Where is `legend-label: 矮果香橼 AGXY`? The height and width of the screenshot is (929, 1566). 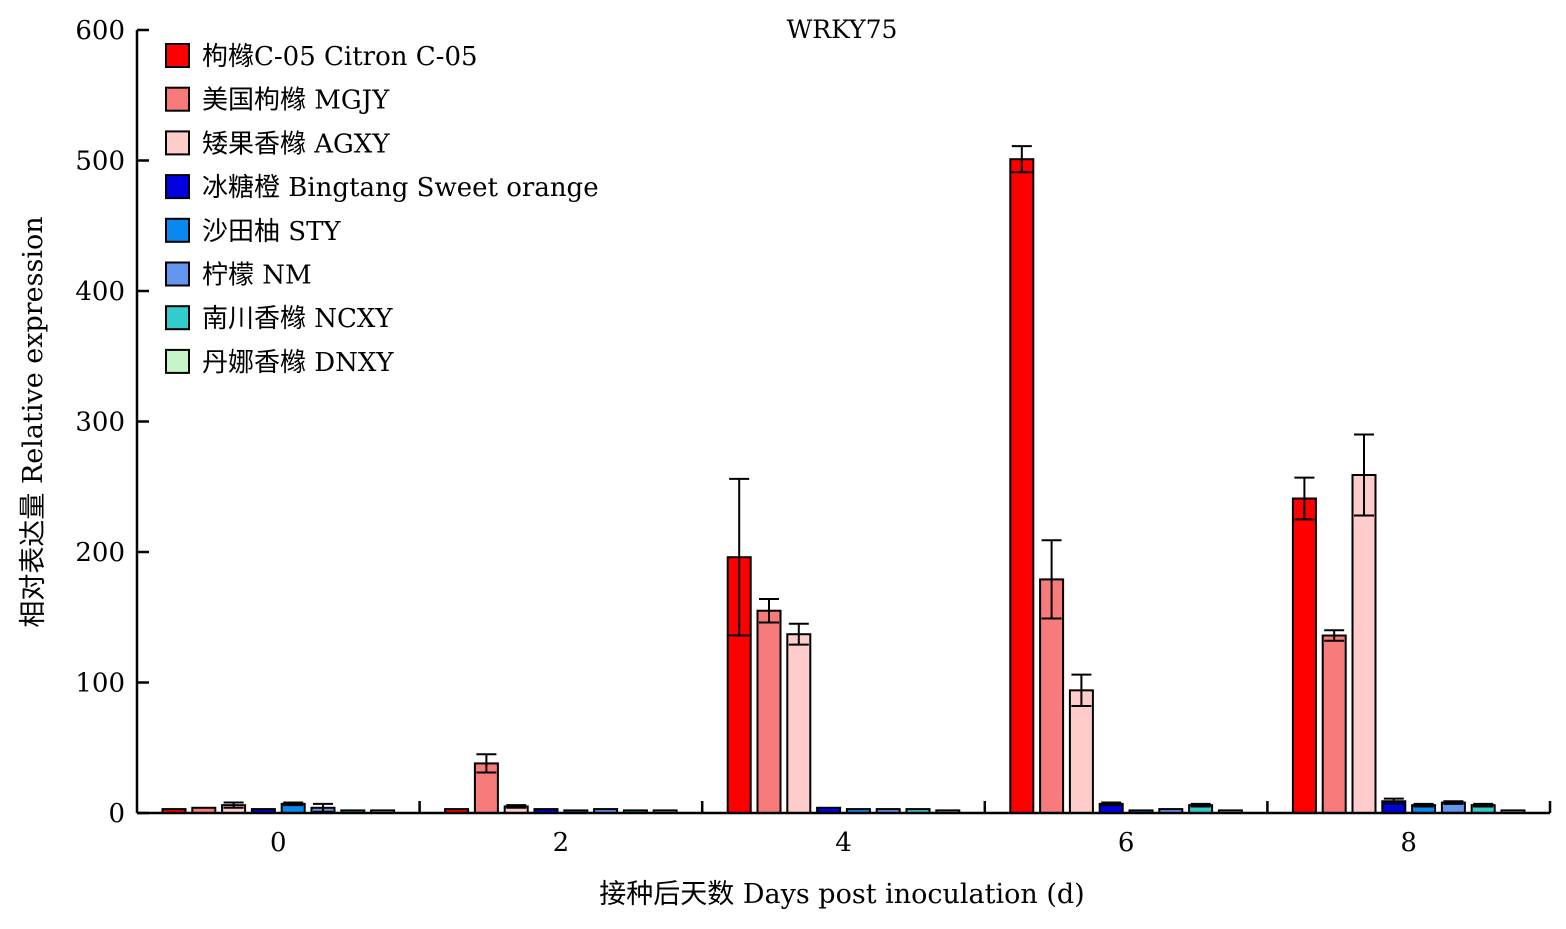 legend-label: 矮果香橼 AGXY is located at coordinates (296, 144).